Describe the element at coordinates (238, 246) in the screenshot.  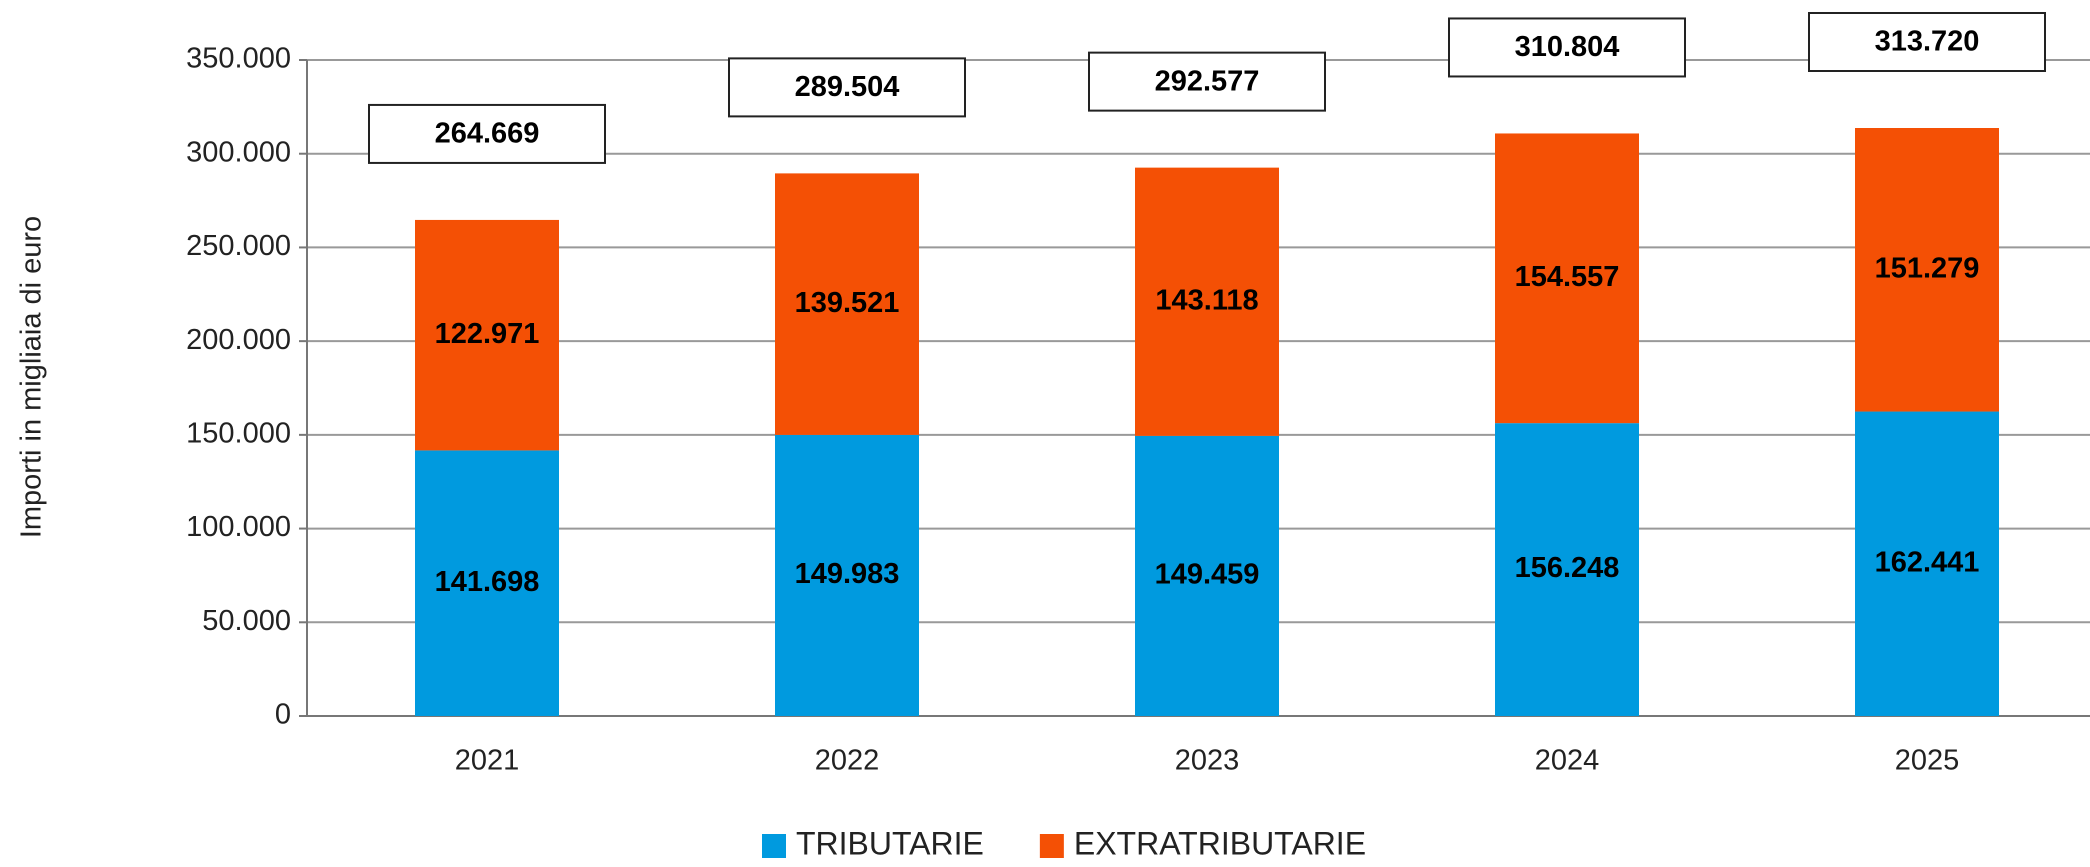
I see `y-tick-label: 250.000` at that location.